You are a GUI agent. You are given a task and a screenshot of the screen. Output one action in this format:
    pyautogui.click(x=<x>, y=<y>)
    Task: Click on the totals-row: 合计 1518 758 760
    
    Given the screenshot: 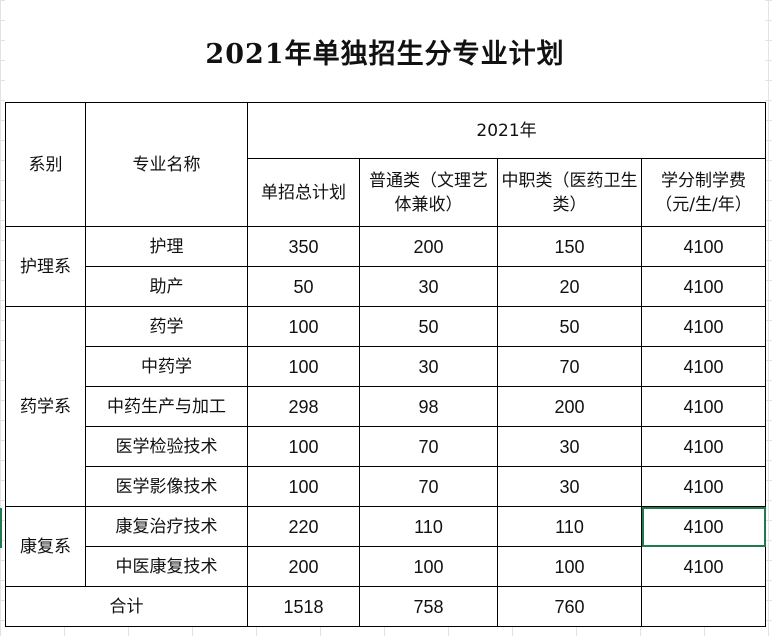 What is the action you would take?
    pyautogui.click(x=386, y=606)
    